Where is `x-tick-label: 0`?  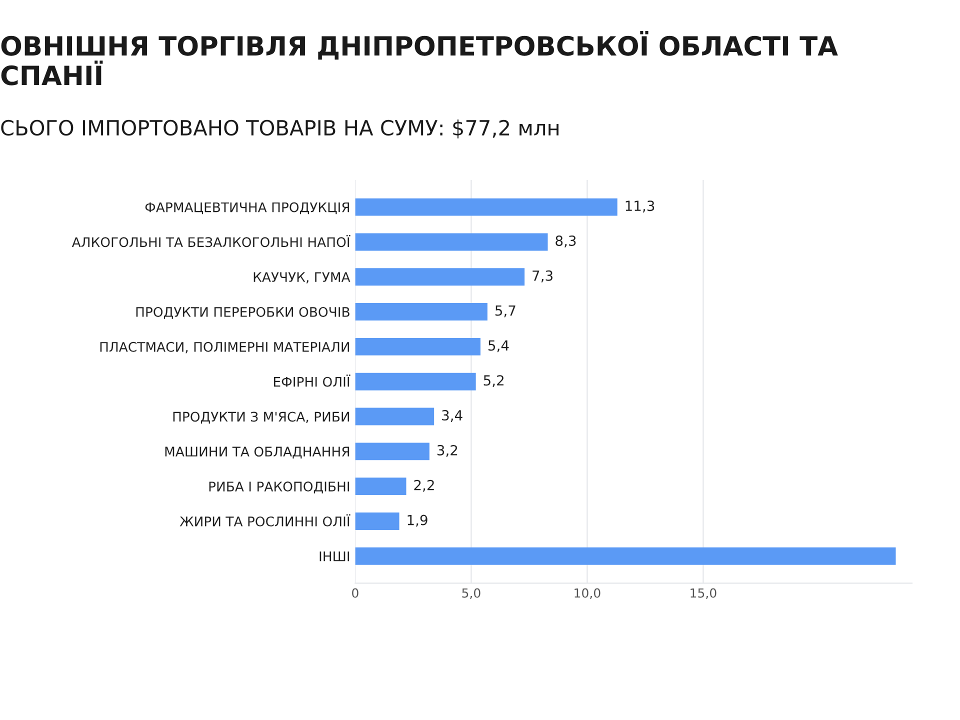 x-tick-label: 0 is located at coordinates (355, 593).